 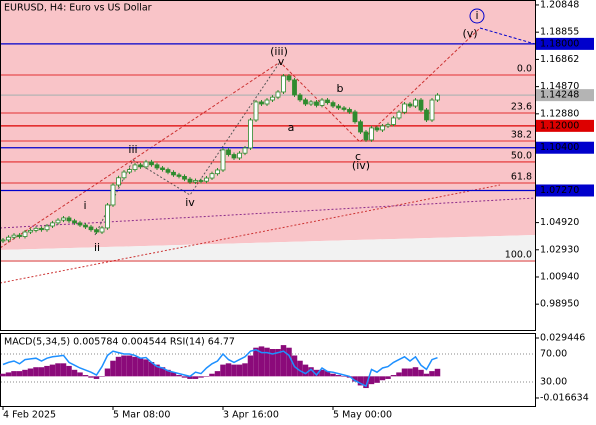 I want to click on fib-label: 38.2, so click(x=521, y=135).